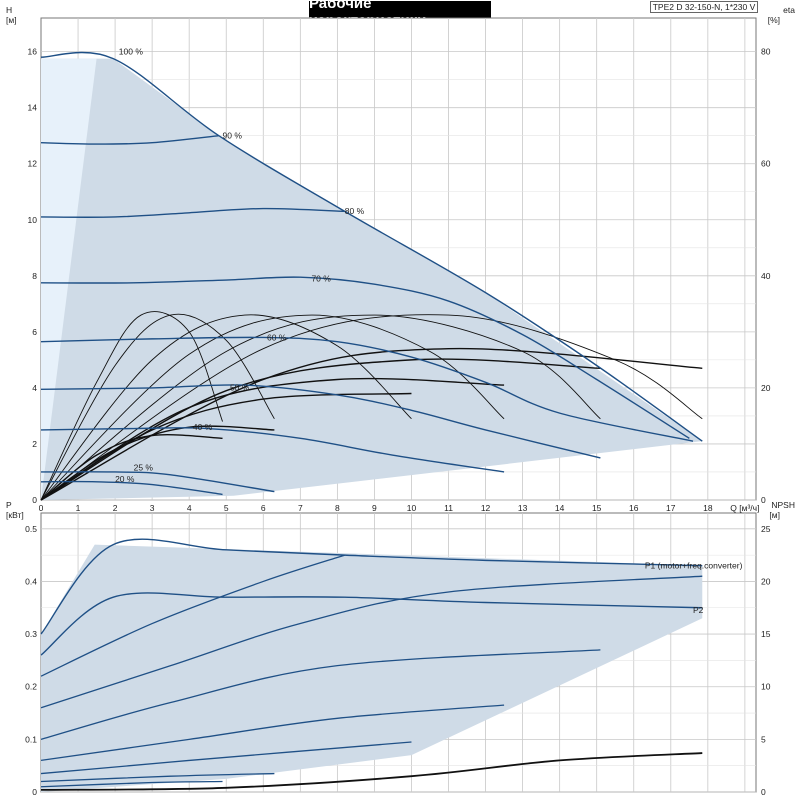  What do you see at coordinates (34, 444) in the screenshot?
I see `y-tick-label: 2` at bounding box center [34, 444].